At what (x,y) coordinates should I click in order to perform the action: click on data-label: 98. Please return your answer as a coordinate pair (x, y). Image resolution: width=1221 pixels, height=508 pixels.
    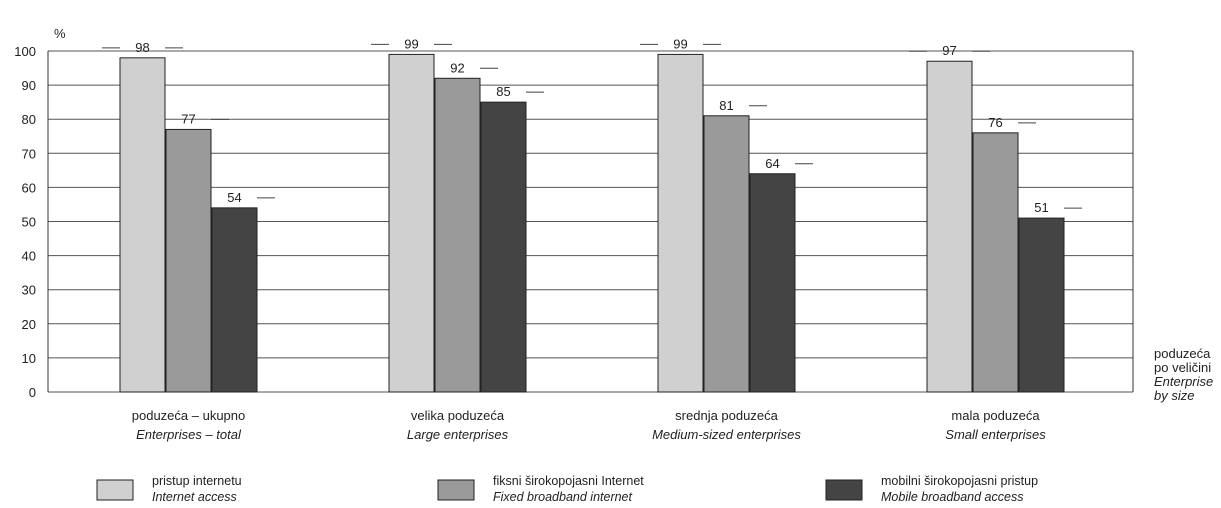
    Looking at the image, I should click on (142, 47).